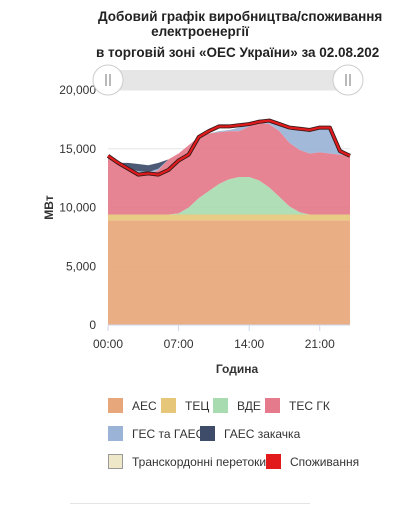 The image size is (400, 508). Describe the element at coordinates (108, 80) in the screenshot. I see `navigator-left-handle` at that location.